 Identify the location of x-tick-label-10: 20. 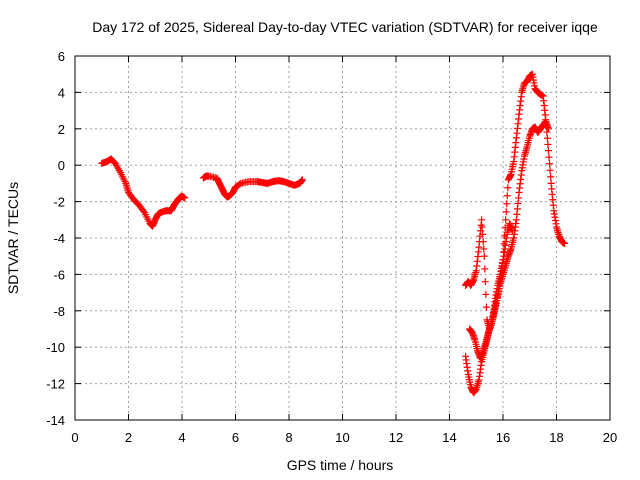
(610, 437).